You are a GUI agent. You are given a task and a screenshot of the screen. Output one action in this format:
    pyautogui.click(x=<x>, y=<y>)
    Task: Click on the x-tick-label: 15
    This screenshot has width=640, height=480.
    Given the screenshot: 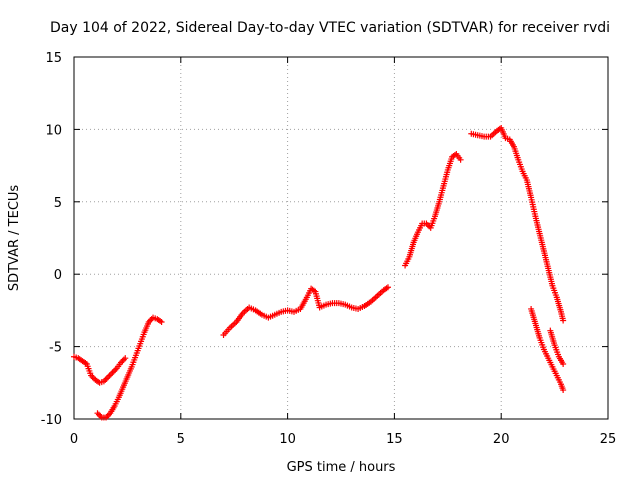 What is the action you would take?
    pyautogui.click(x=394, y=439)
    